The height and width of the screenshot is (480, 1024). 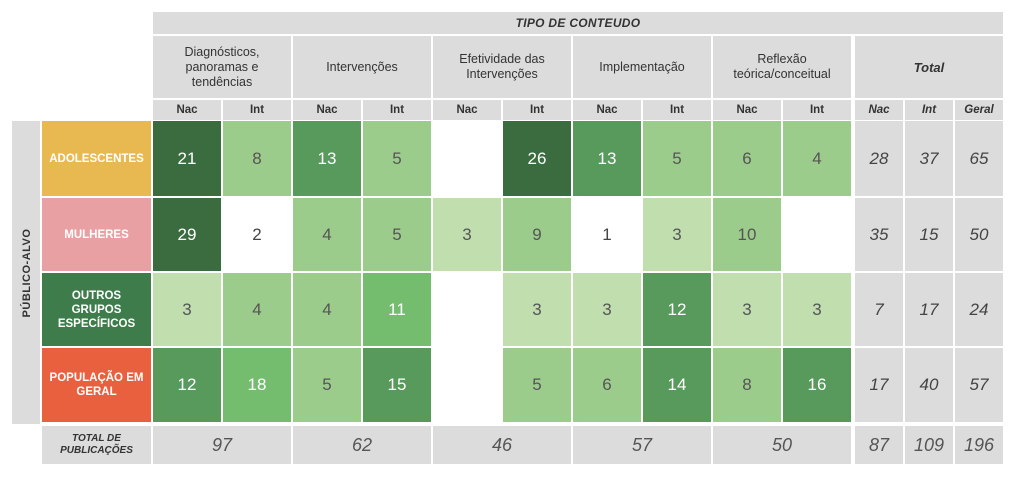 I want to click on row-total: 37, so click(x=929, y=158).